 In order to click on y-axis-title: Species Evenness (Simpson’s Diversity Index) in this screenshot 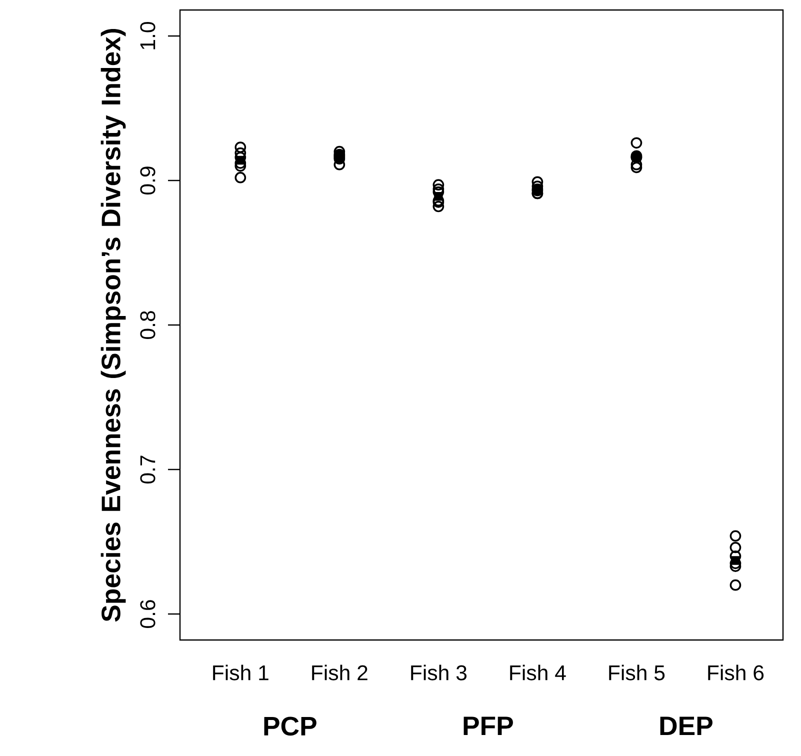, I will do `click(113, 325)`.